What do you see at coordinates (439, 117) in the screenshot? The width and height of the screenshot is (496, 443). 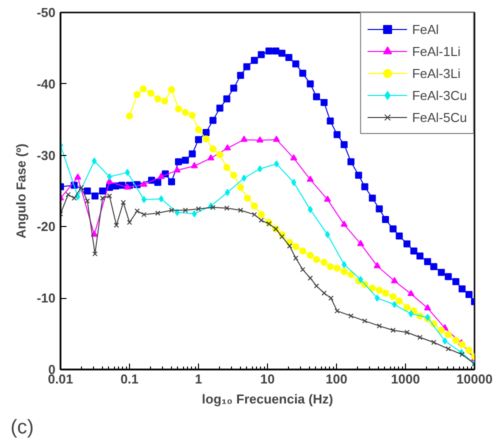 I see `legend-label: FeAl-5Cu` at bounding box center [439, 117].